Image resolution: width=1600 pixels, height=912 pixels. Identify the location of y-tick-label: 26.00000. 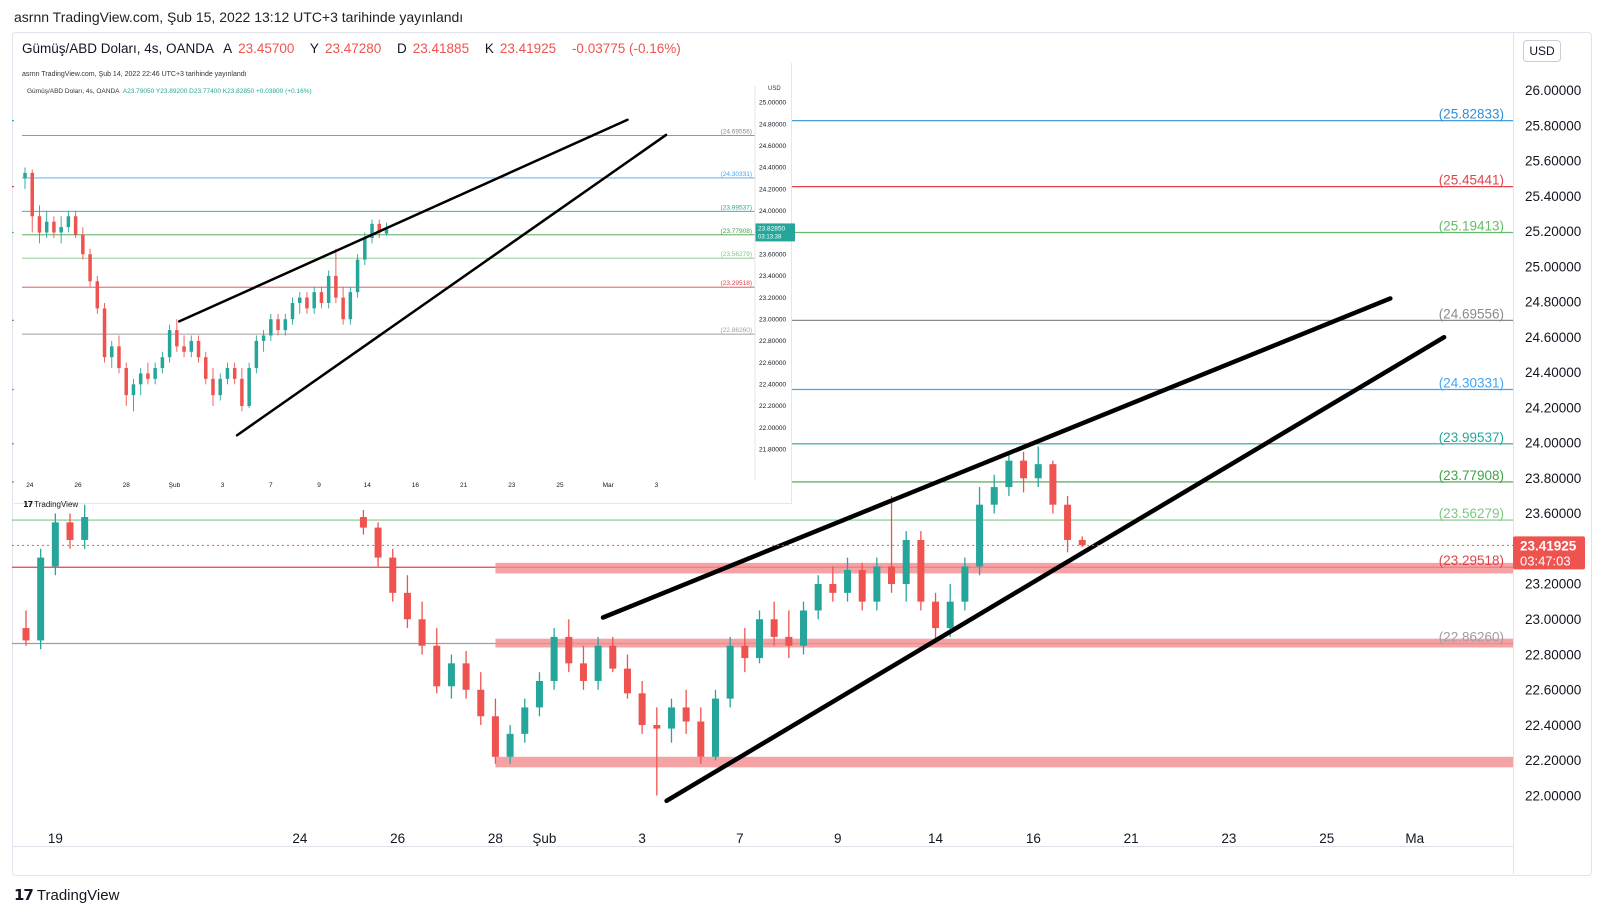
(1553, 90).